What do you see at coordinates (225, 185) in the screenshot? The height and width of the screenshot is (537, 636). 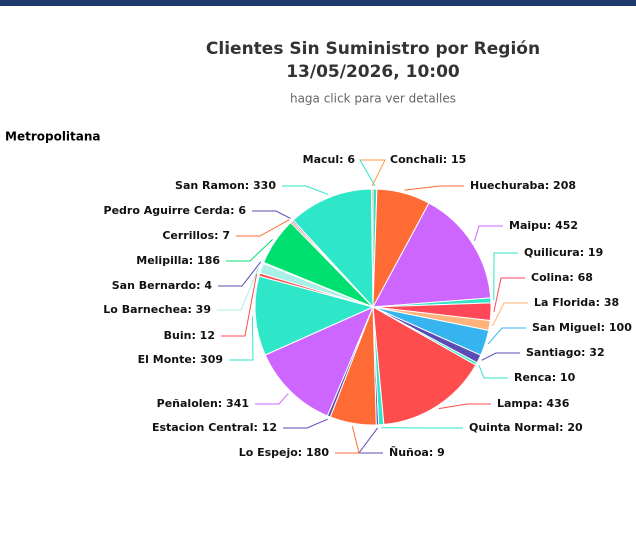 I see `slice-label: San Ramon: 330` at bounding box center [225, 185].